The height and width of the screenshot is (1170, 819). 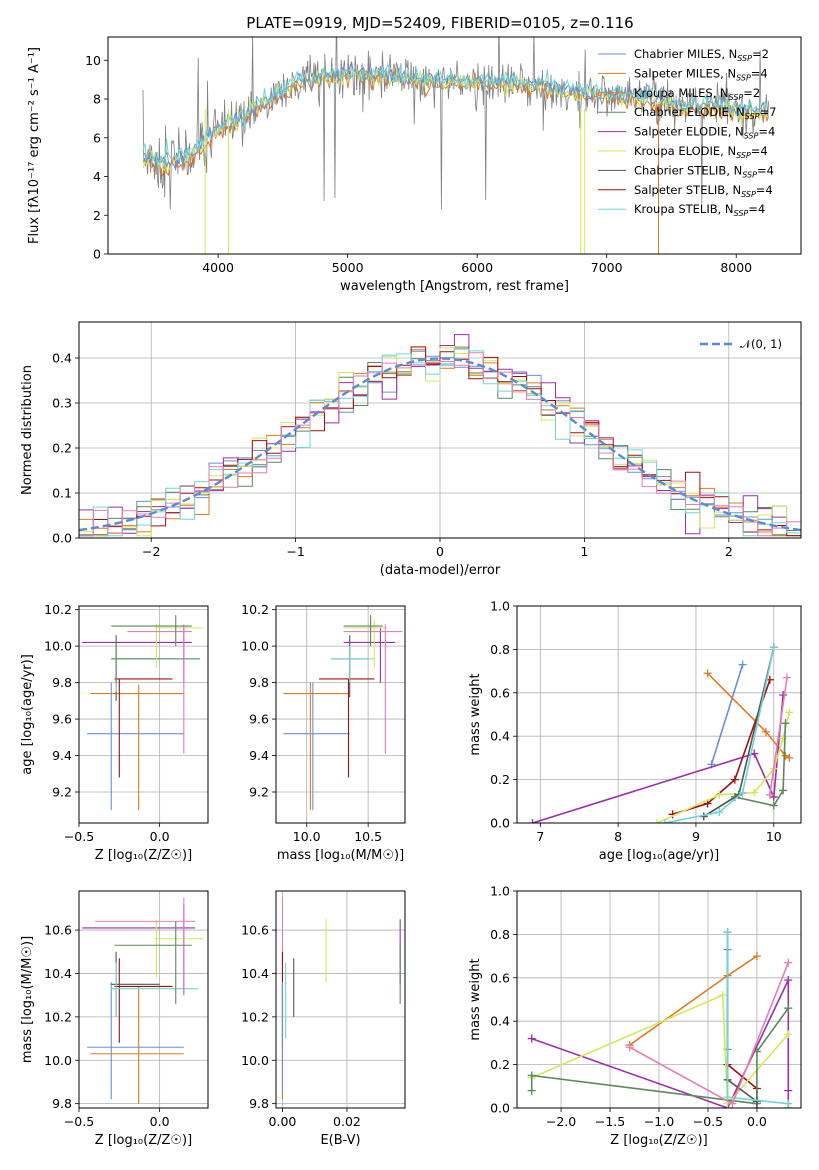 What do you see at coordinates (561, 1121) in the screenshot?
I see `x-tick-label: −2.0` at bounding box center [561, 1121].